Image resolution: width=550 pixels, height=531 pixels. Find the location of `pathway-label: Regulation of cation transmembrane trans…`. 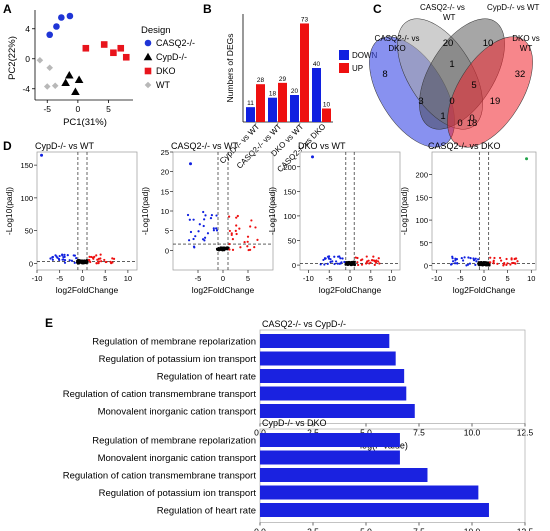

pathway-label: Regulation of cation transmembrane trans… is located at coordinates (160, 476).